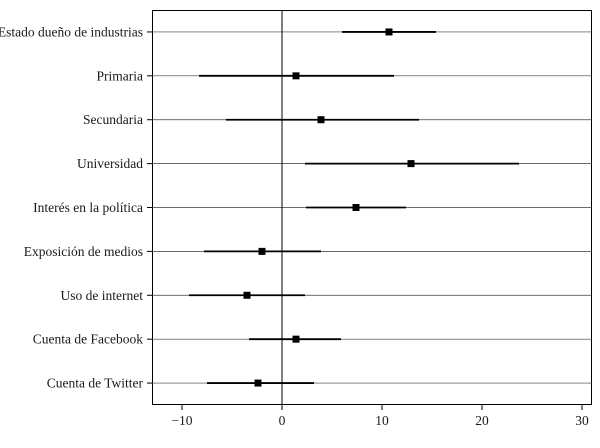 This screenshot has height=448, width=600. I want to click on category-label: Estado dueño de industrias, so click(71, 31).